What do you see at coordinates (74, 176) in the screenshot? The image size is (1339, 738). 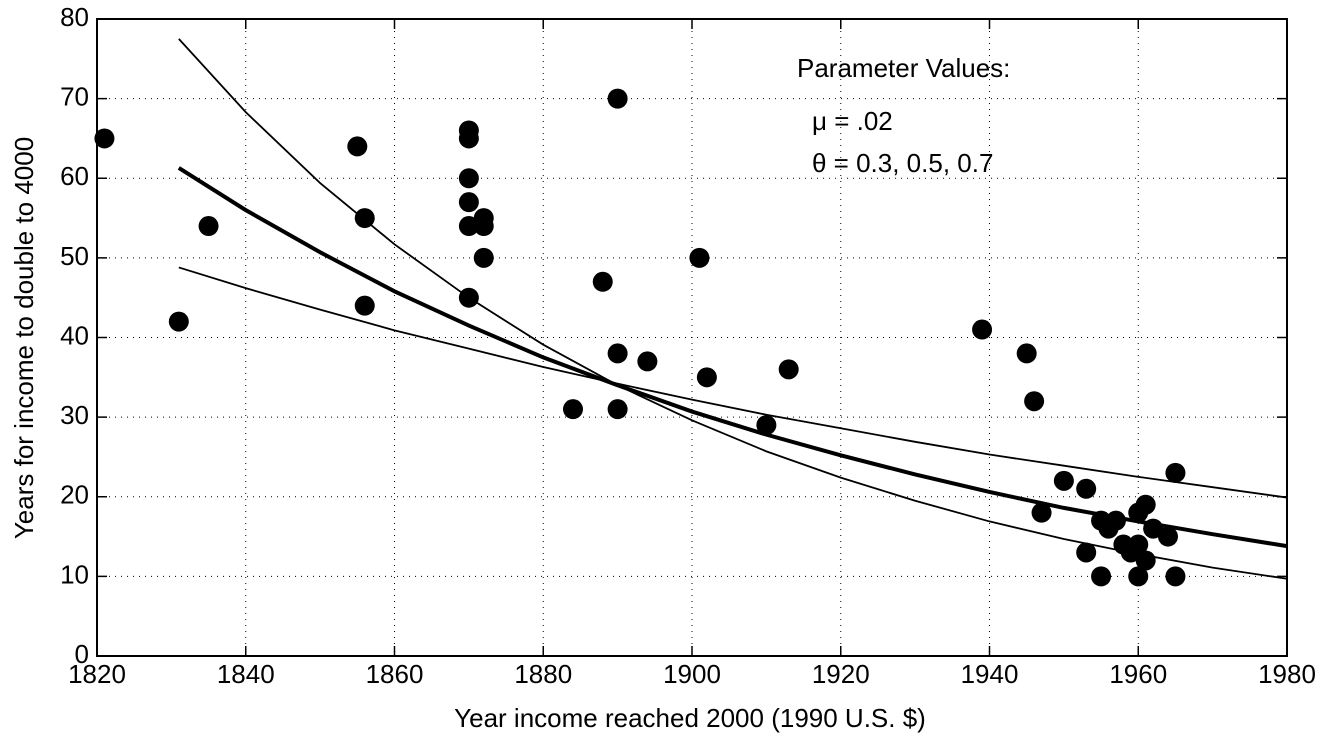 I see `y-tick-label: 60` at bounding box center [74, 176].